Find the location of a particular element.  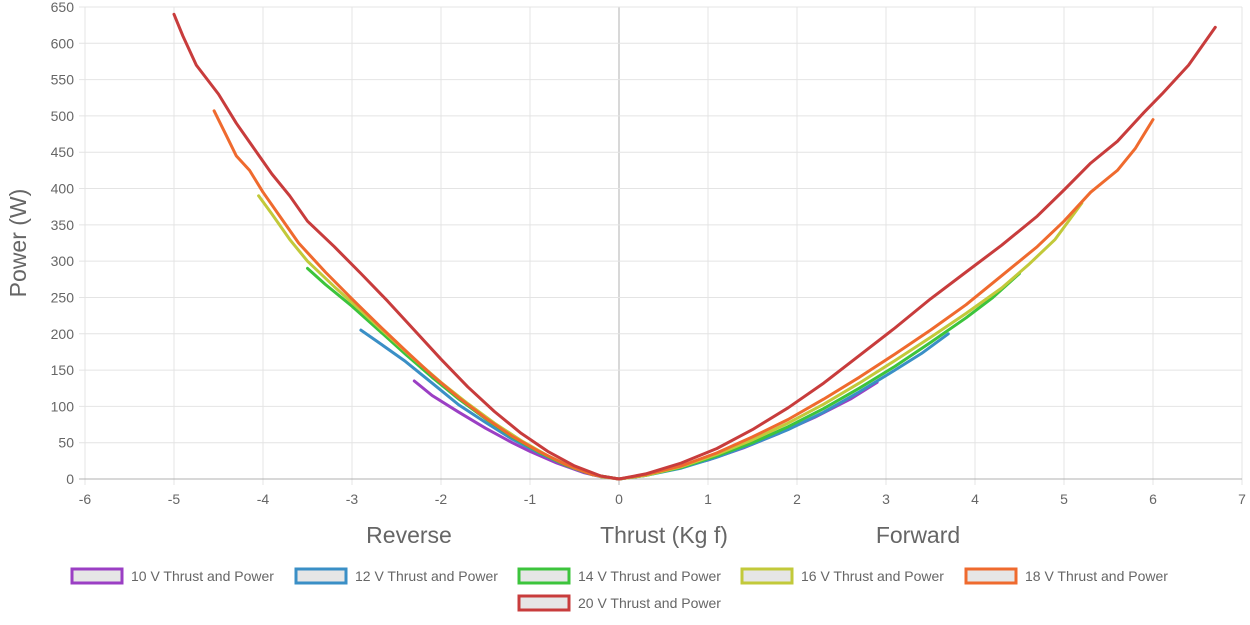

legend-label: 20 V Thrust and Power is located at coordinates (649, 603).